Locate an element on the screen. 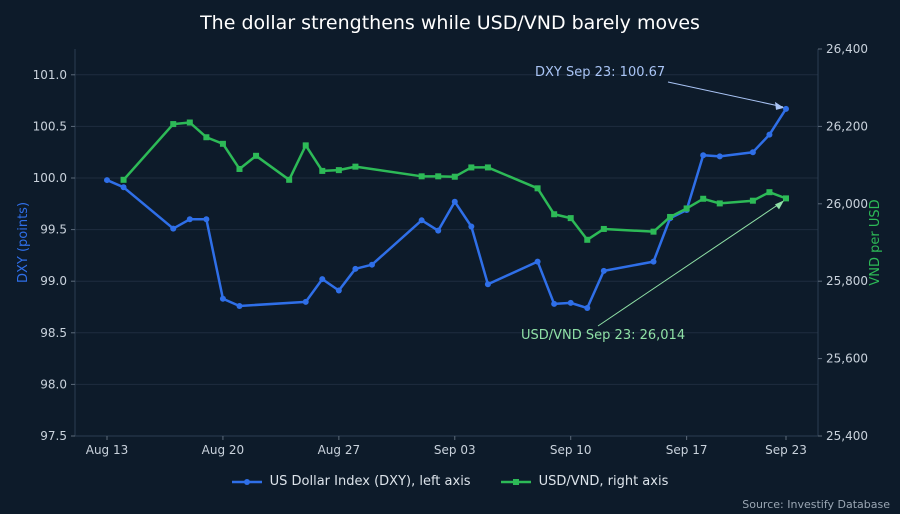  ytick-label-left-3: 99.0 is located at coordinates (53, 281).